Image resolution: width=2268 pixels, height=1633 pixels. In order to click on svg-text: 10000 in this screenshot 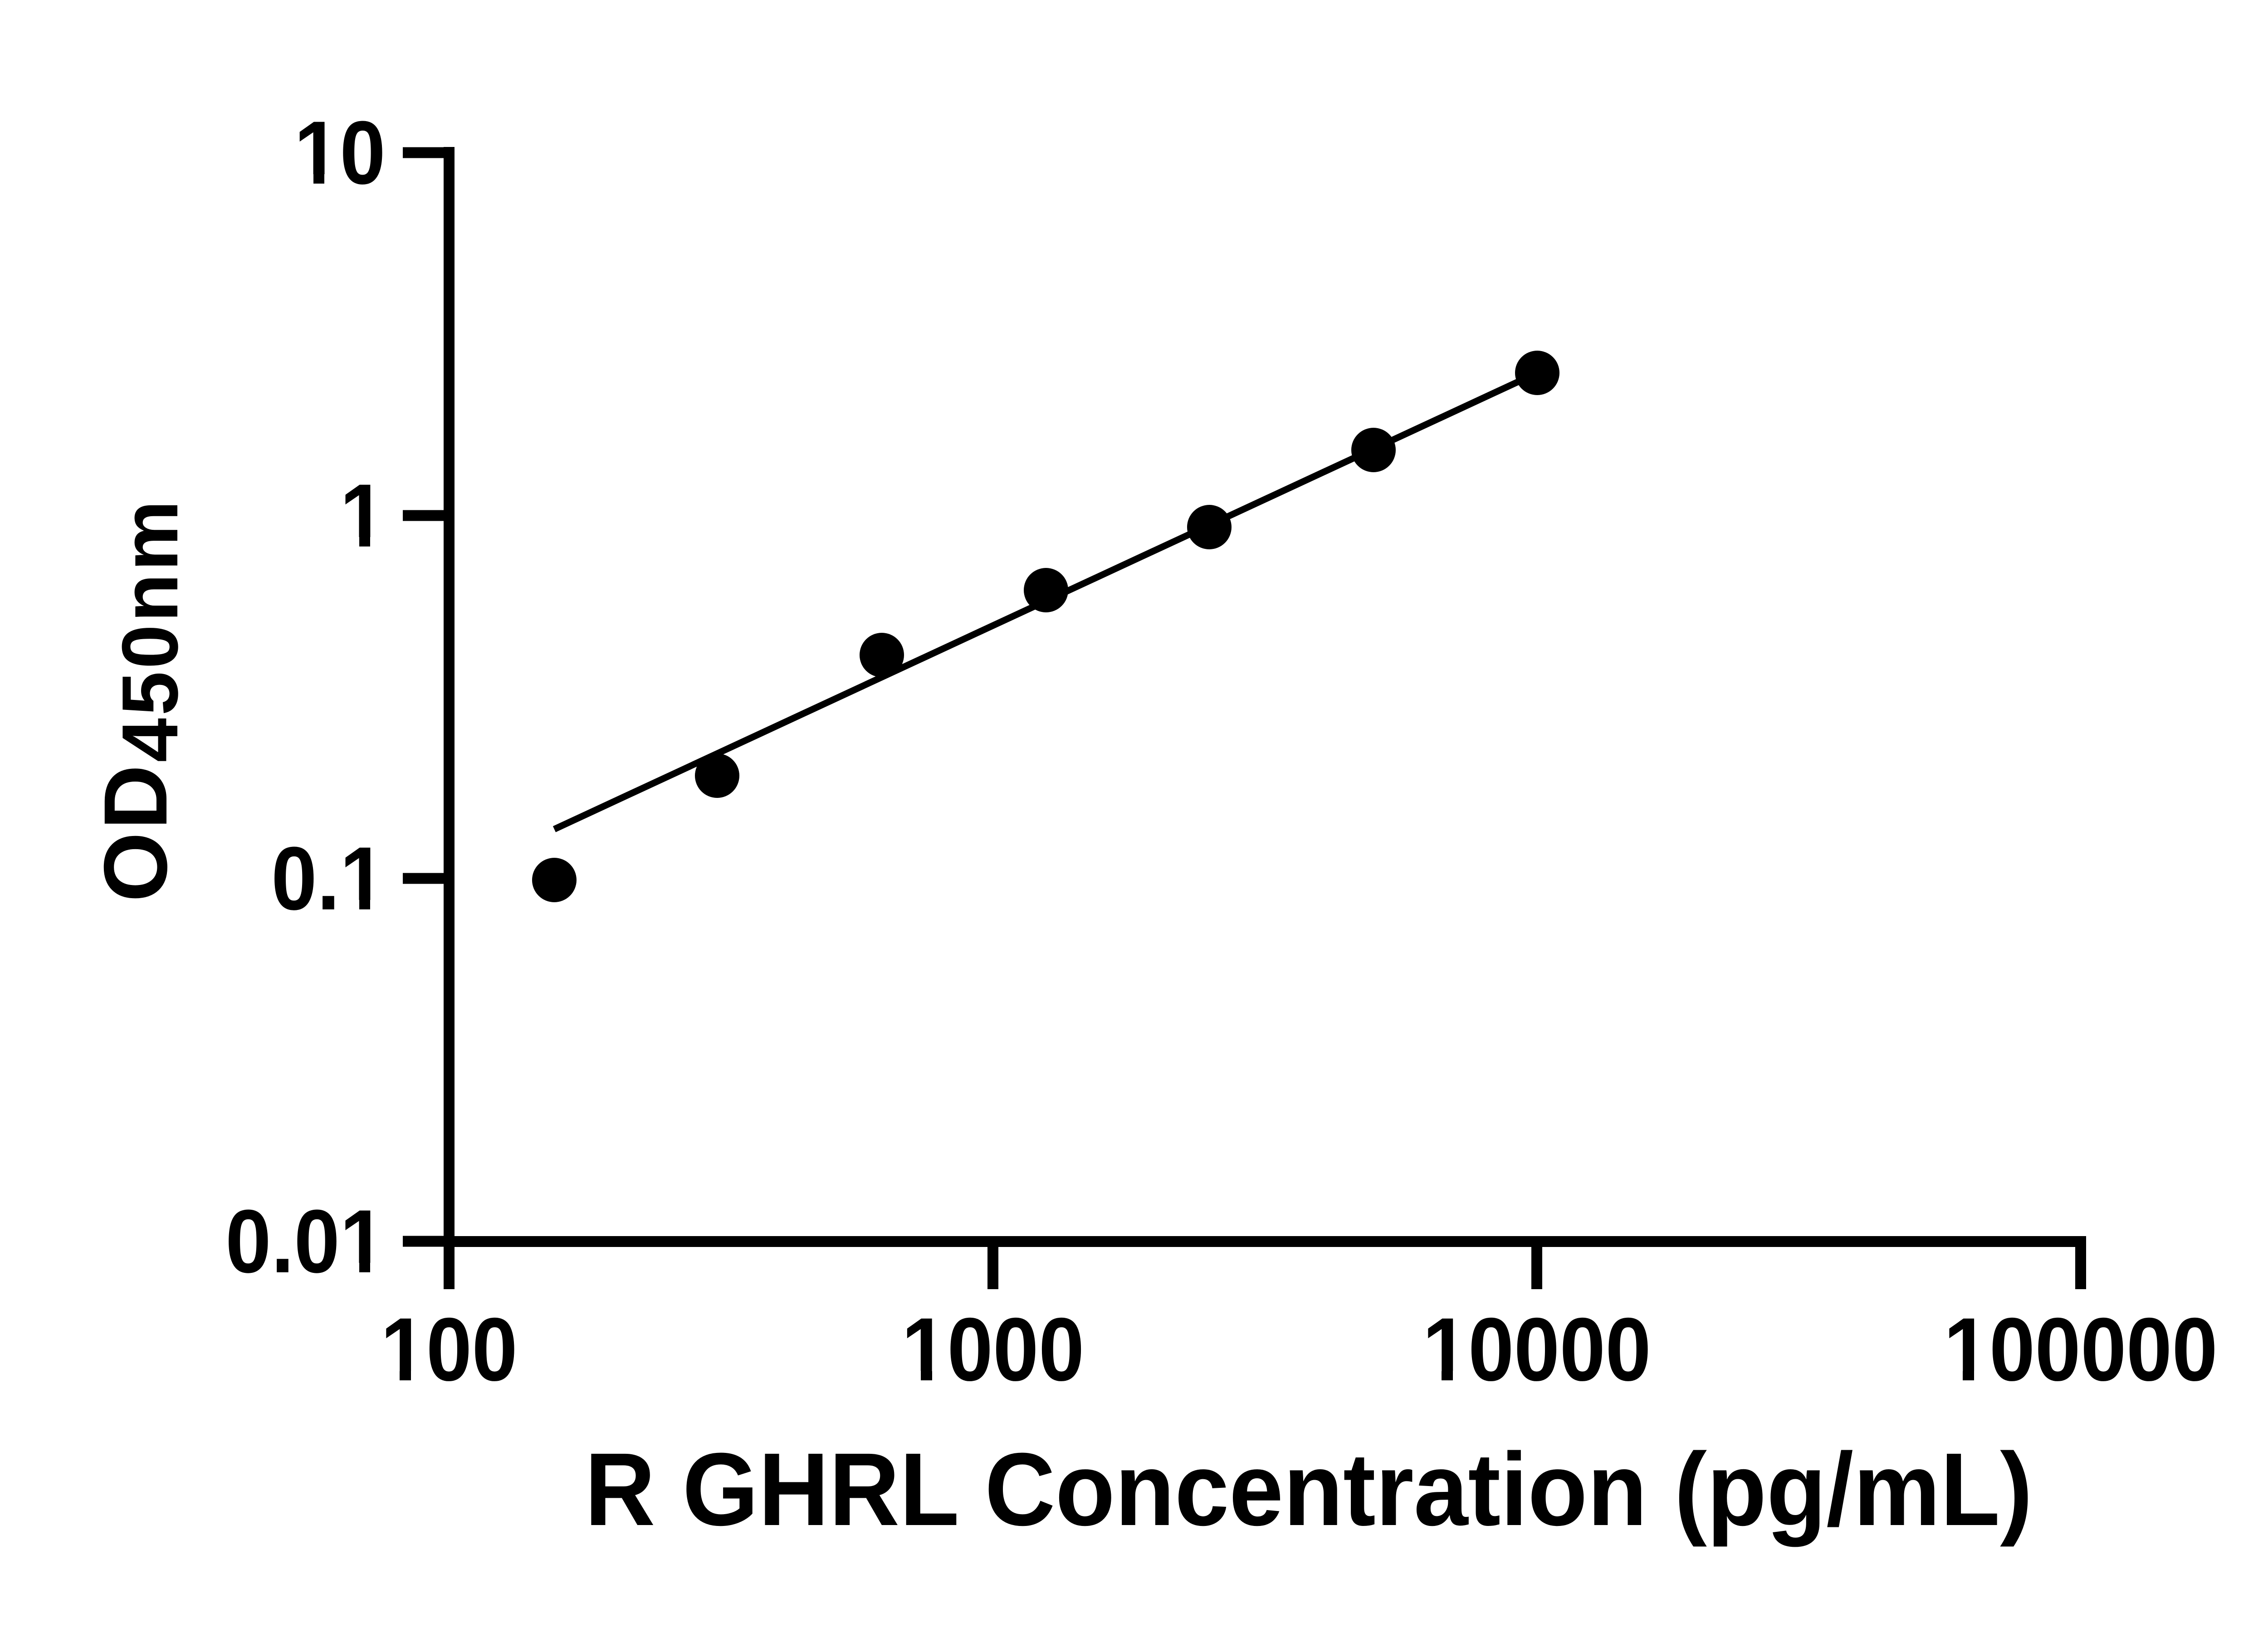, I will do `click(1537, 1349)`.